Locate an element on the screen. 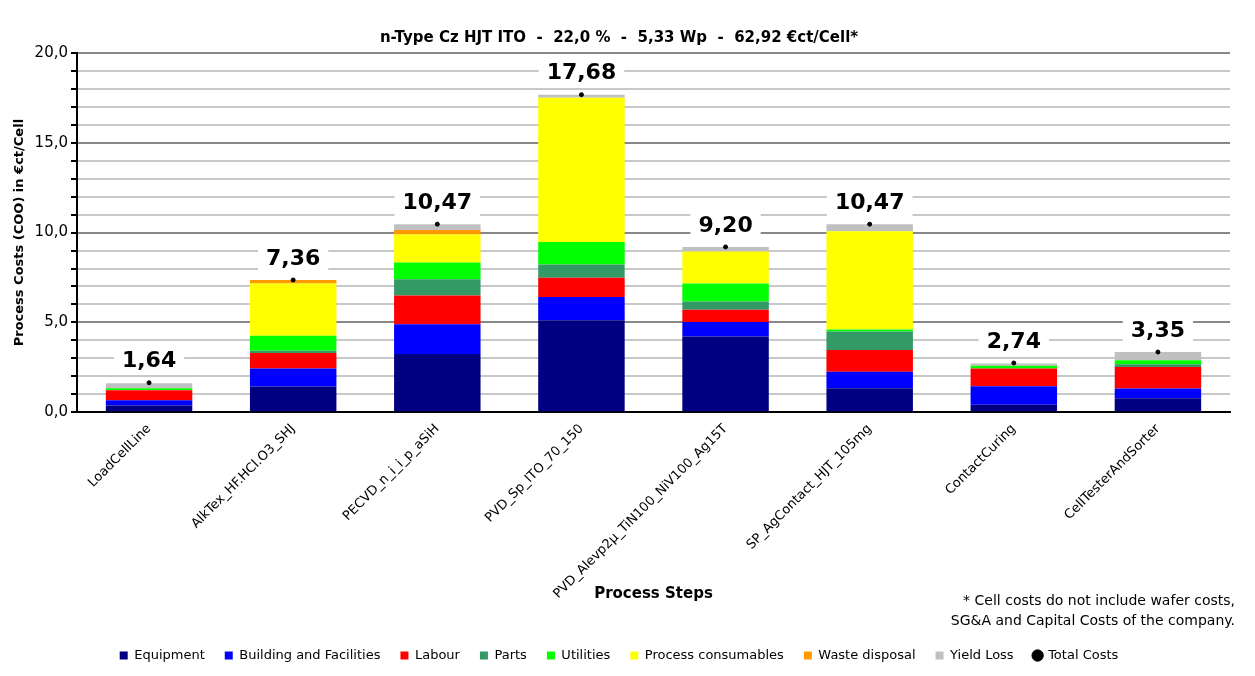 The image size is (1255, 676). legend-label: Utilities is located at coordinates (586, 654).